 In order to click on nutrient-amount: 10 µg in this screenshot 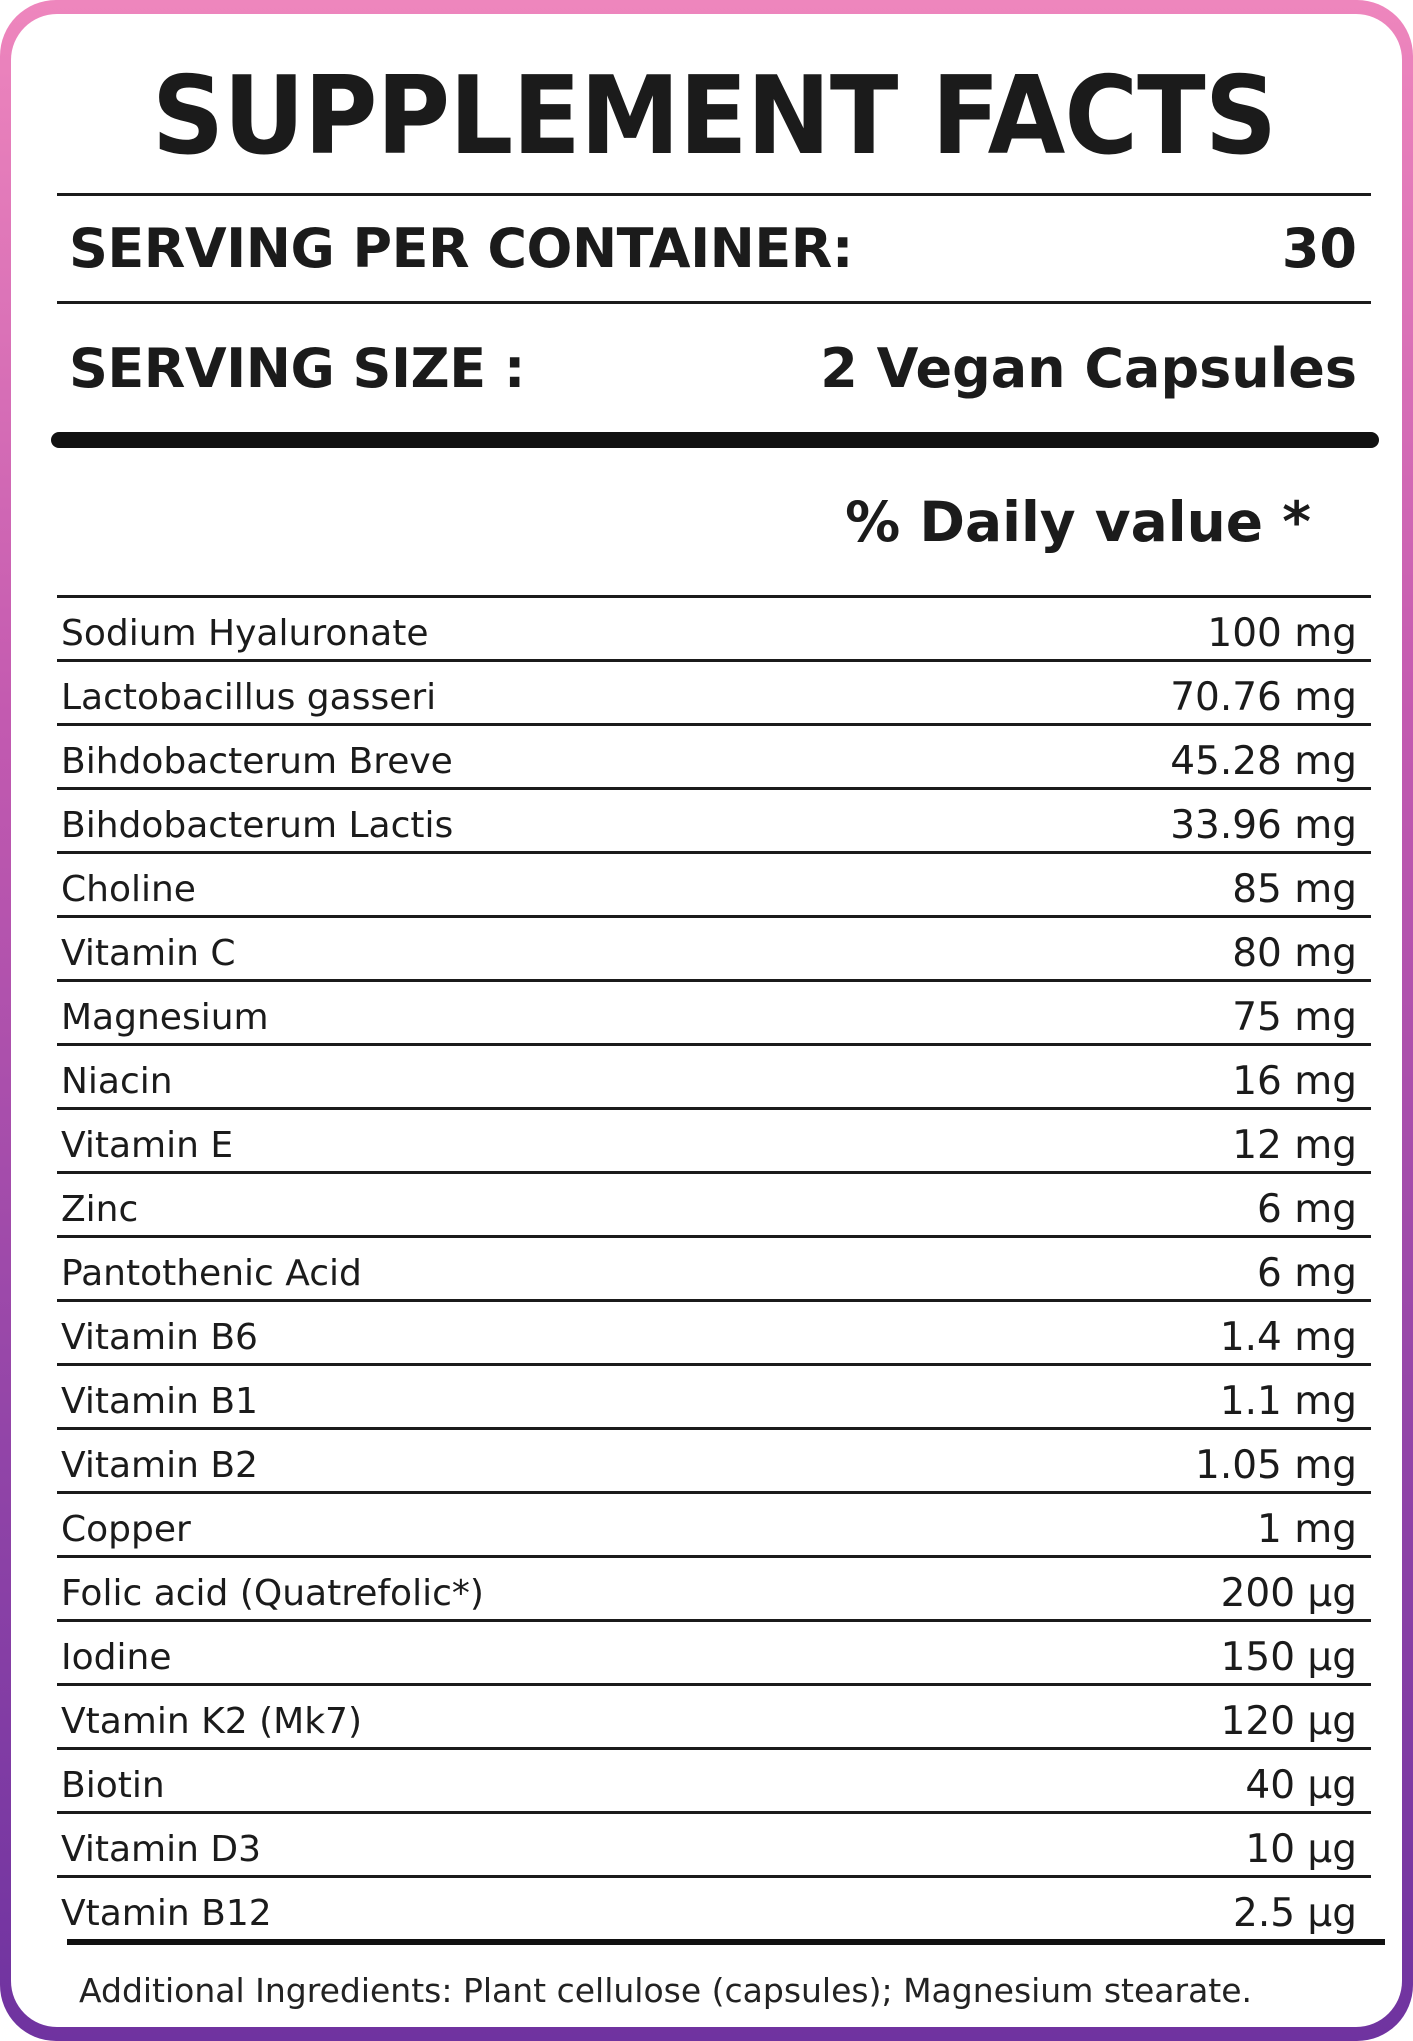, I will do `click(1301, 1849)`.